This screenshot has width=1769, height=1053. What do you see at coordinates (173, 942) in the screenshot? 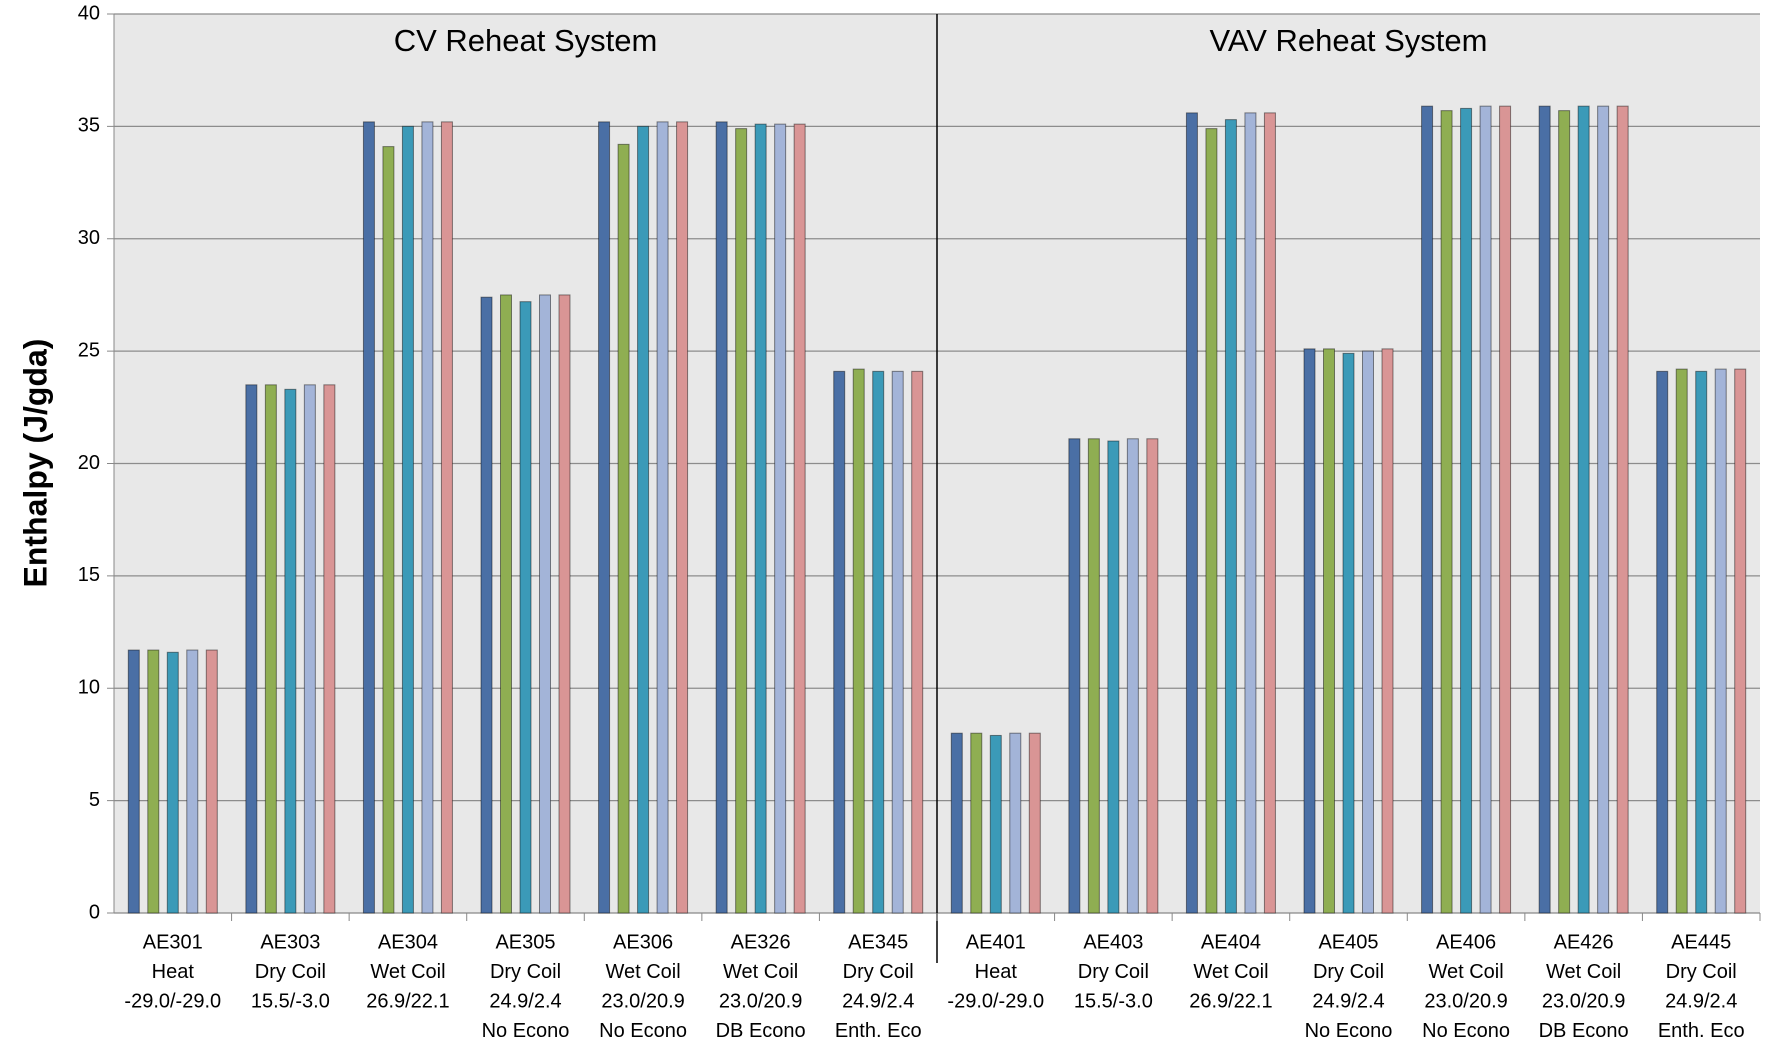
I see `x-tick-label: AE301` at bounding box center [173, 942].